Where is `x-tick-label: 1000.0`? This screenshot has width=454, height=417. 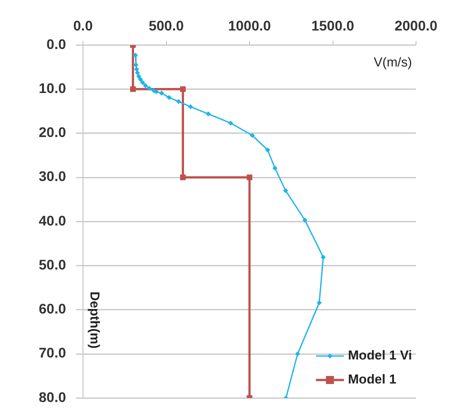 x-tick-label: 1000.0 is located at coordinates (250, 25).